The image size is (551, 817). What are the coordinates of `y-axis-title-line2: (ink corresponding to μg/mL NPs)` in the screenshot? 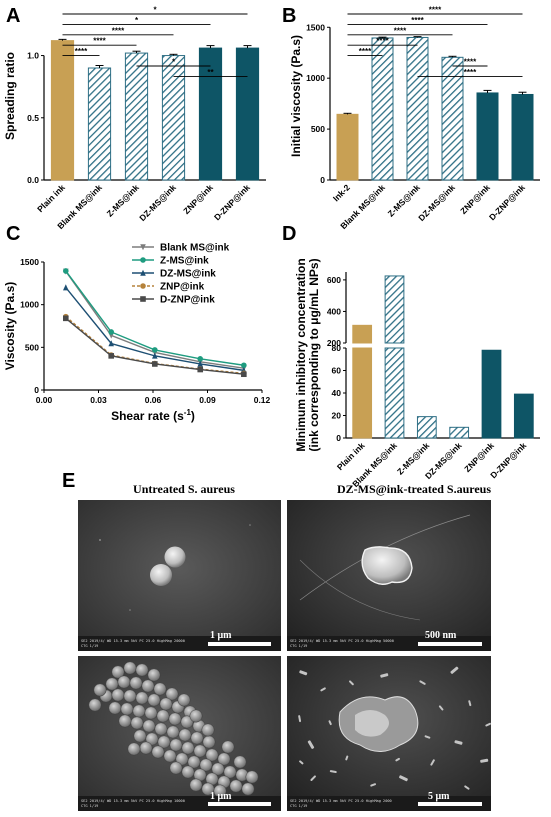 It's located at (314, 354).